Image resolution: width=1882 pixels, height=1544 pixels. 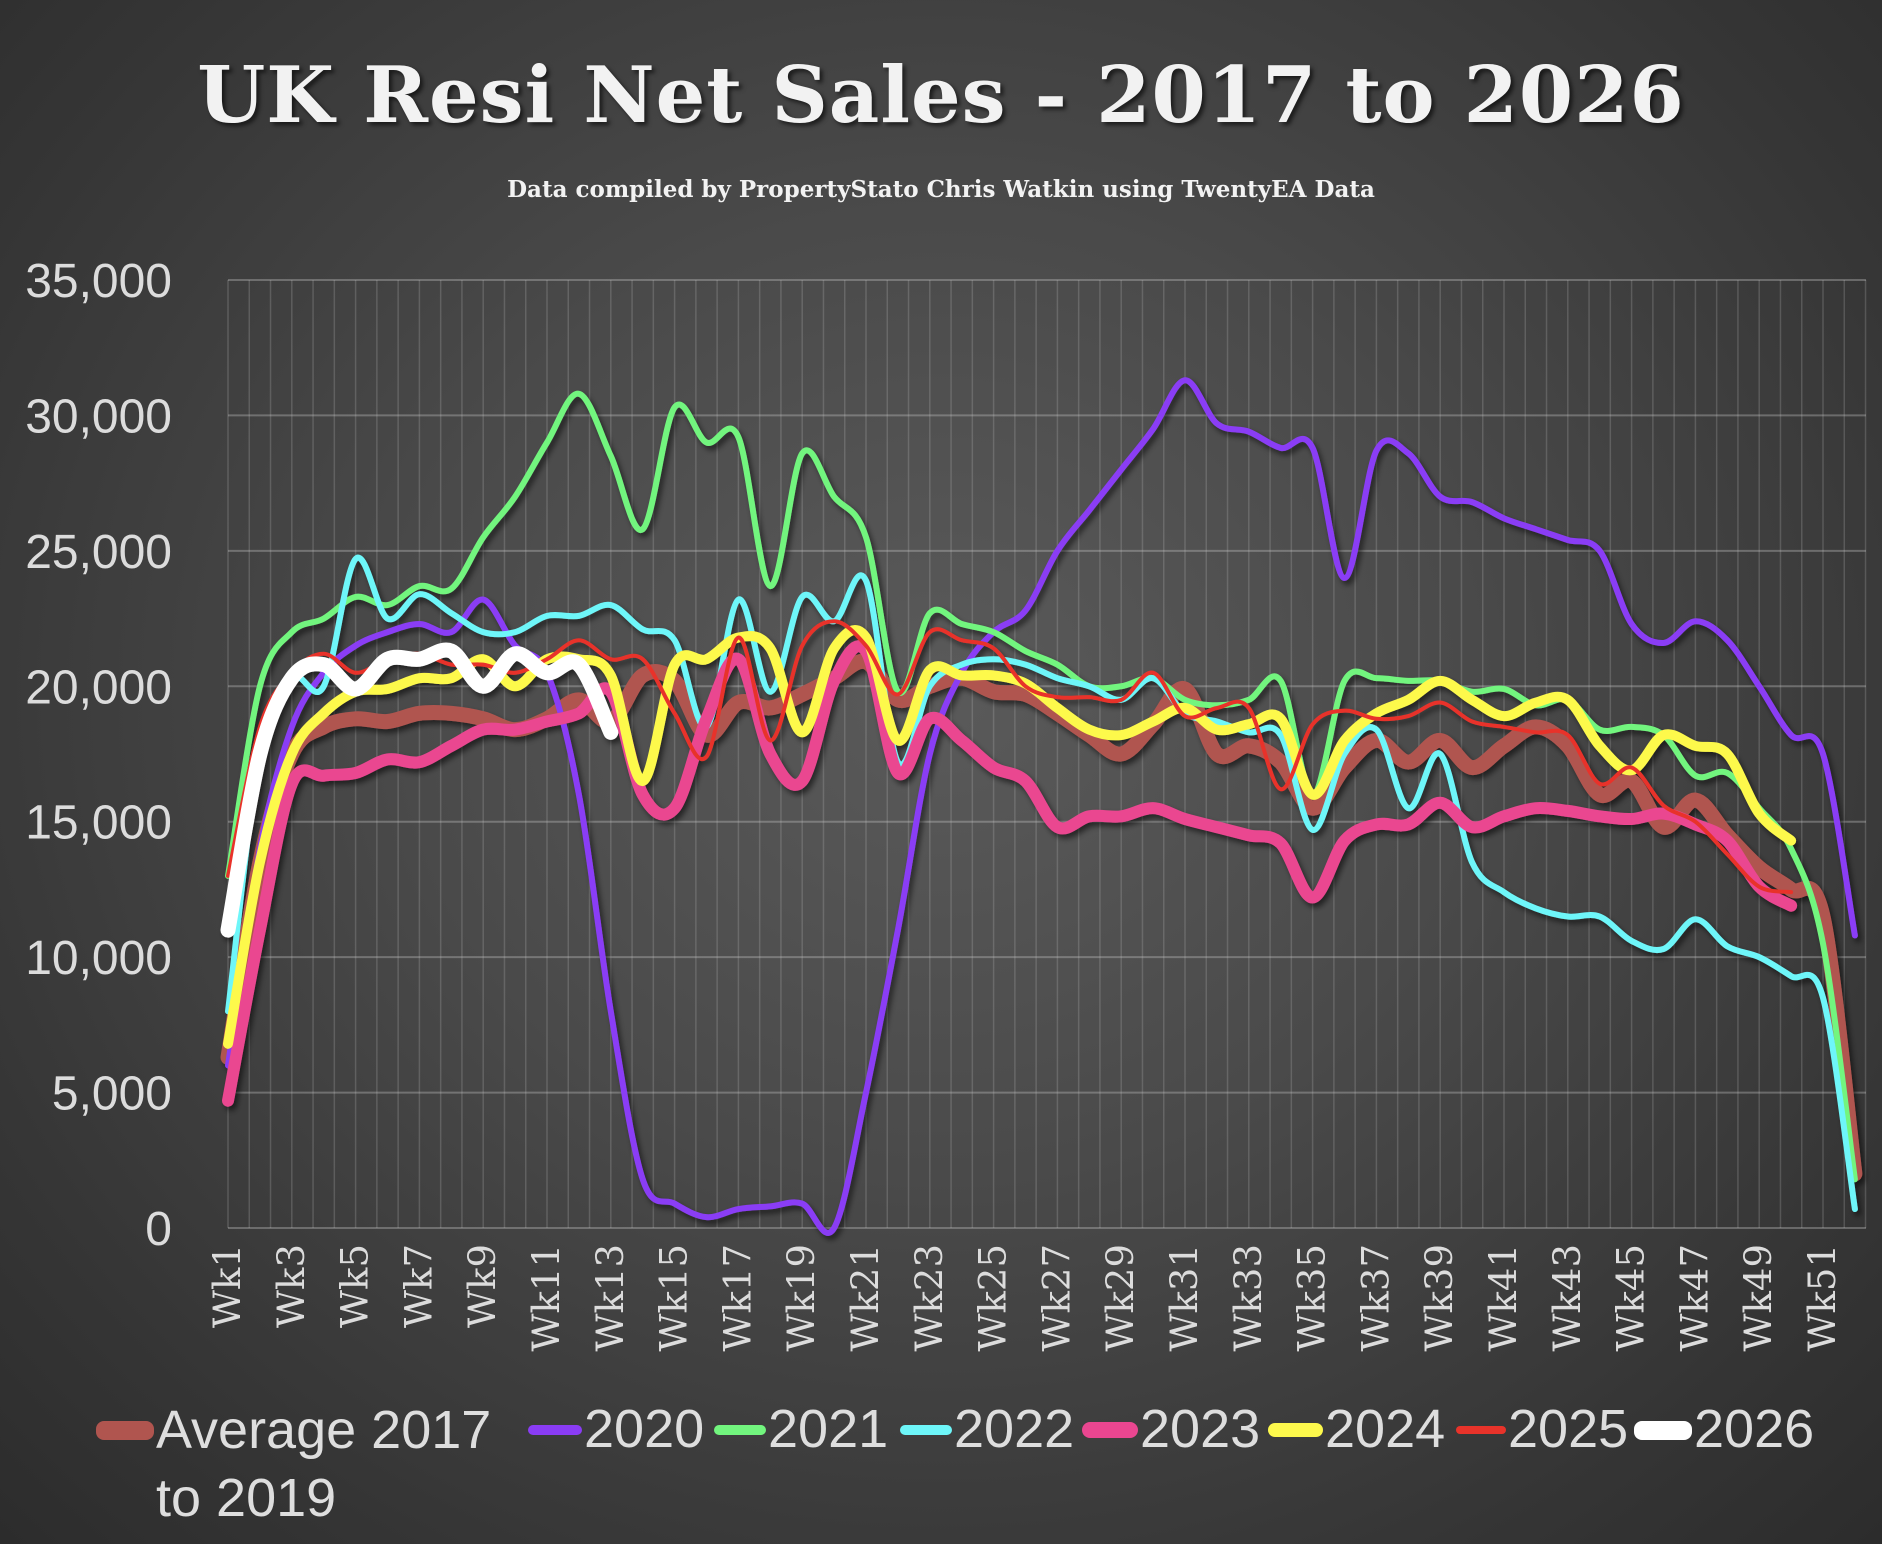 I want to click on x-tick-label: Wk45, so click(x=1631, y=1298).